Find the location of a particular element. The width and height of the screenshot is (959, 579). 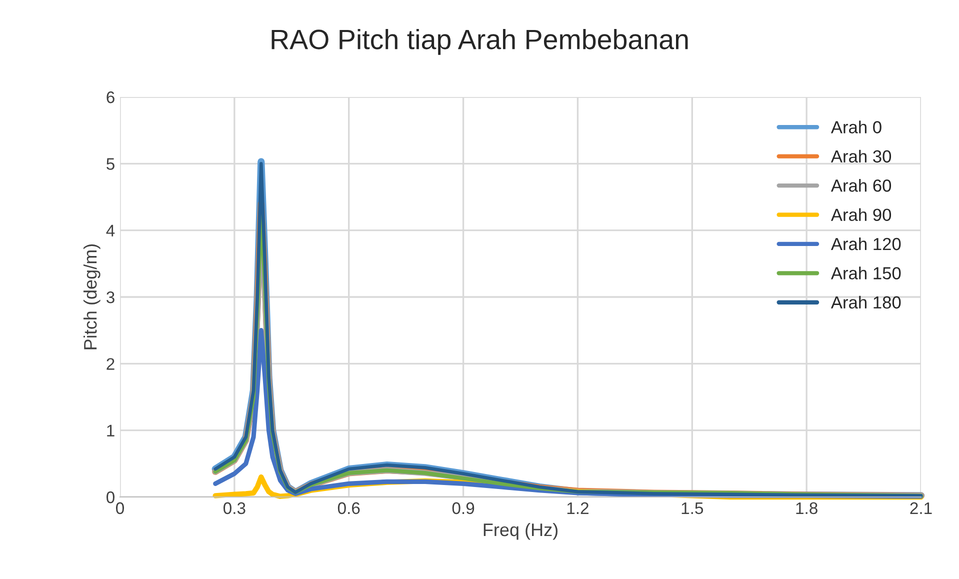

y-tick-label: 5 is located at coordinates (110, 164).